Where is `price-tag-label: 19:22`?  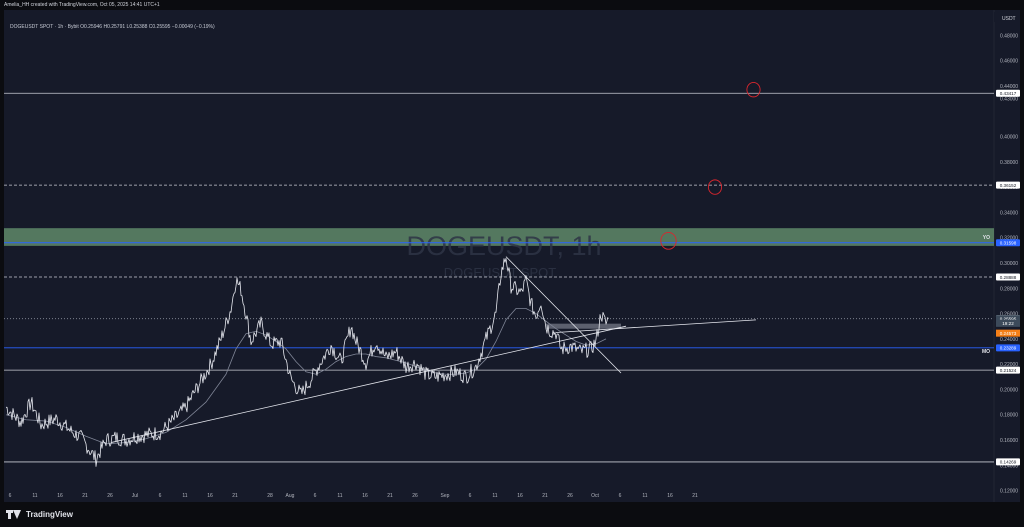 price-tag-label: 19:22 is located at coordinates (1008, 323).